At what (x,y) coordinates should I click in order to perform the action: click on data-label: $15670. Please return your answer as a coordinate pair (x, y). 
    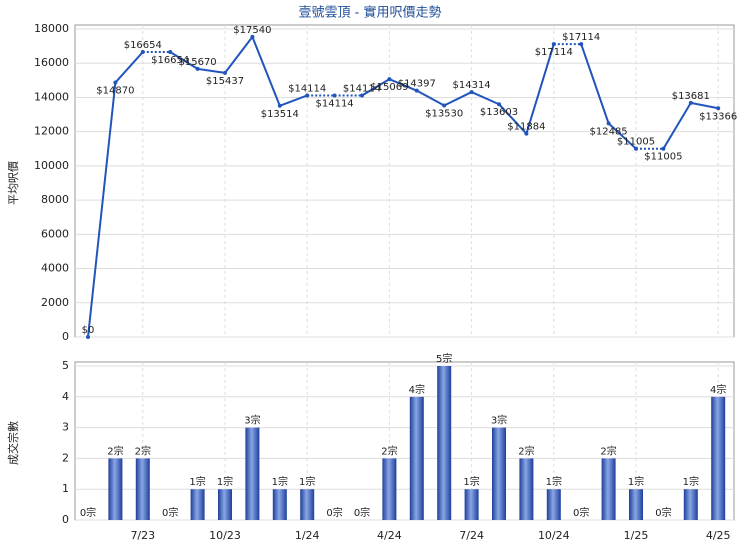
    Looking at the image, I should click on (198, 62).